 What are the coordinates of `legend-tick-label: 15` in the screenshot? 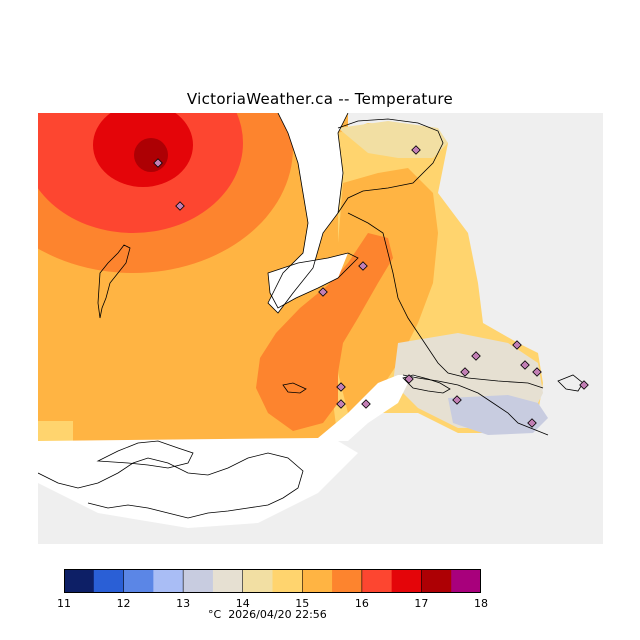 It's located at (302, 603).